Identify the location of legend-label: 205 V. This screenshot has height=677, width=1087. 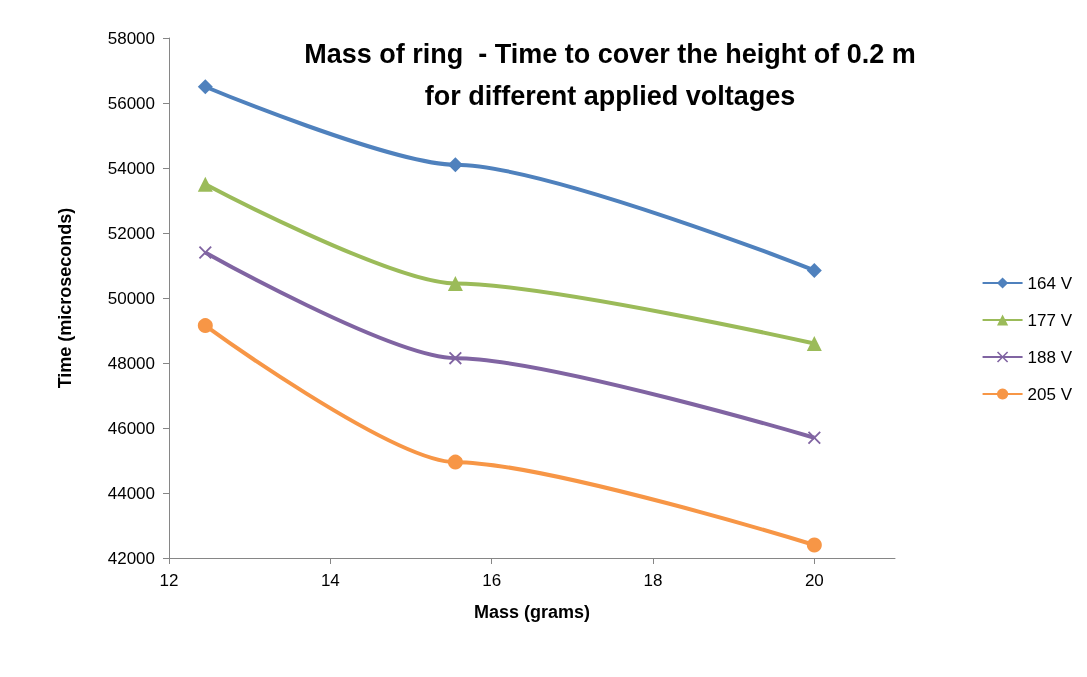
(1050, 394).